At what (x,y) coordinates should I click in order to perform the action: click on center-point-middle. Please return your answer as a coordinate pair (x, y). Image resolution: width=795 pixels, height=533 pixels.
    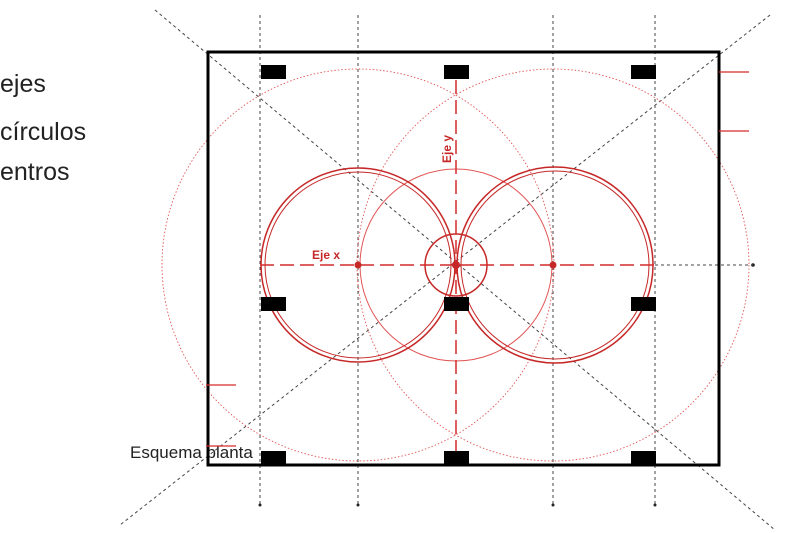
    Looking at the image, I should click on (456, 265).